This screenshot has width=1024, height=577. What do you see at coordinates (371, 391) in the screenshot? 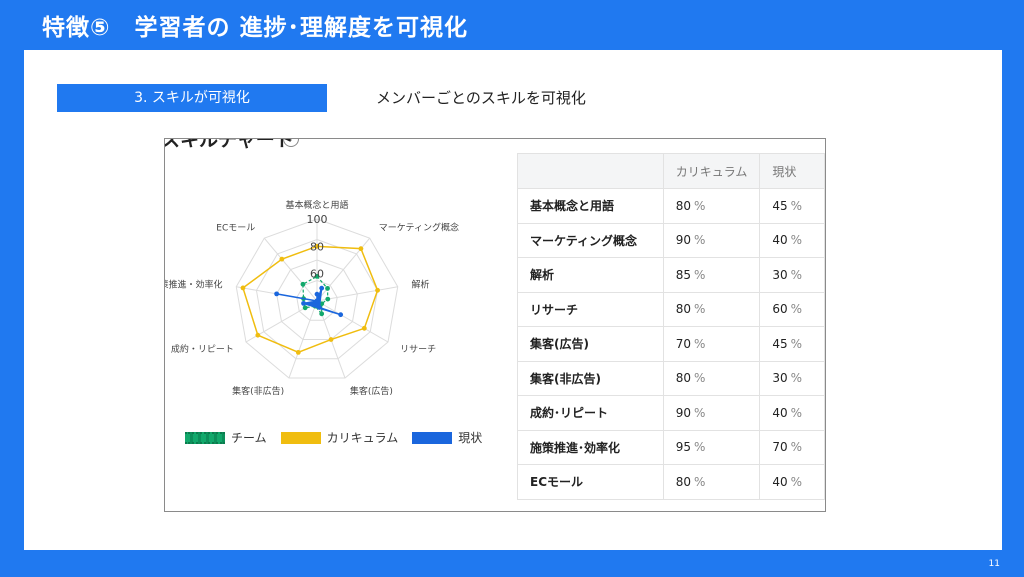
I see `category-label: 集客(広告)` at bounding box center [371, 391].